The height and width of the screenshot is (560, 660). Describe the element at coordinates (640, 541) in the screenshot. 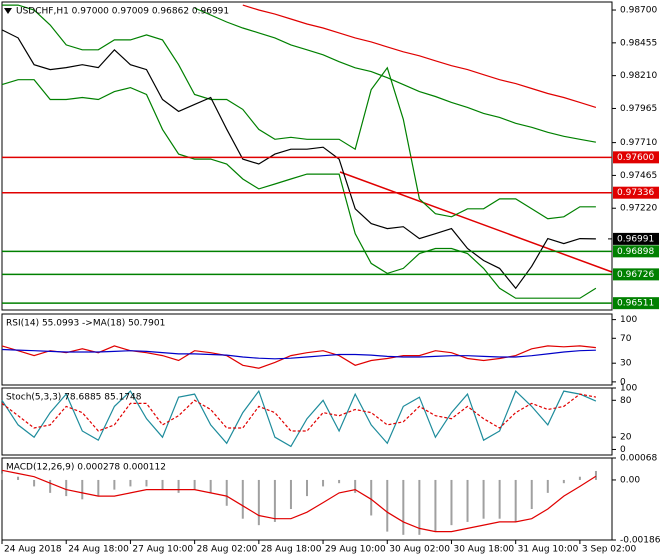

I see `y-tick-label: -0.00186` at that location.